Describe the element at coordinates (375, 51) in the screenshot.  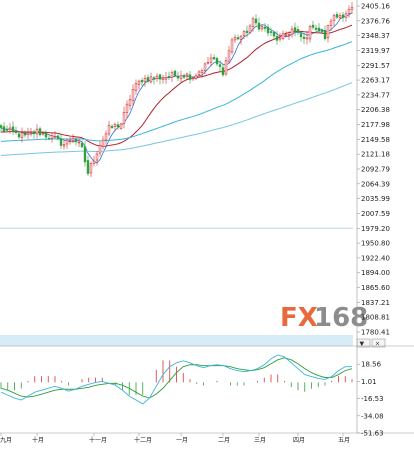
I see `price-tick-label: 2319.97` at that location.